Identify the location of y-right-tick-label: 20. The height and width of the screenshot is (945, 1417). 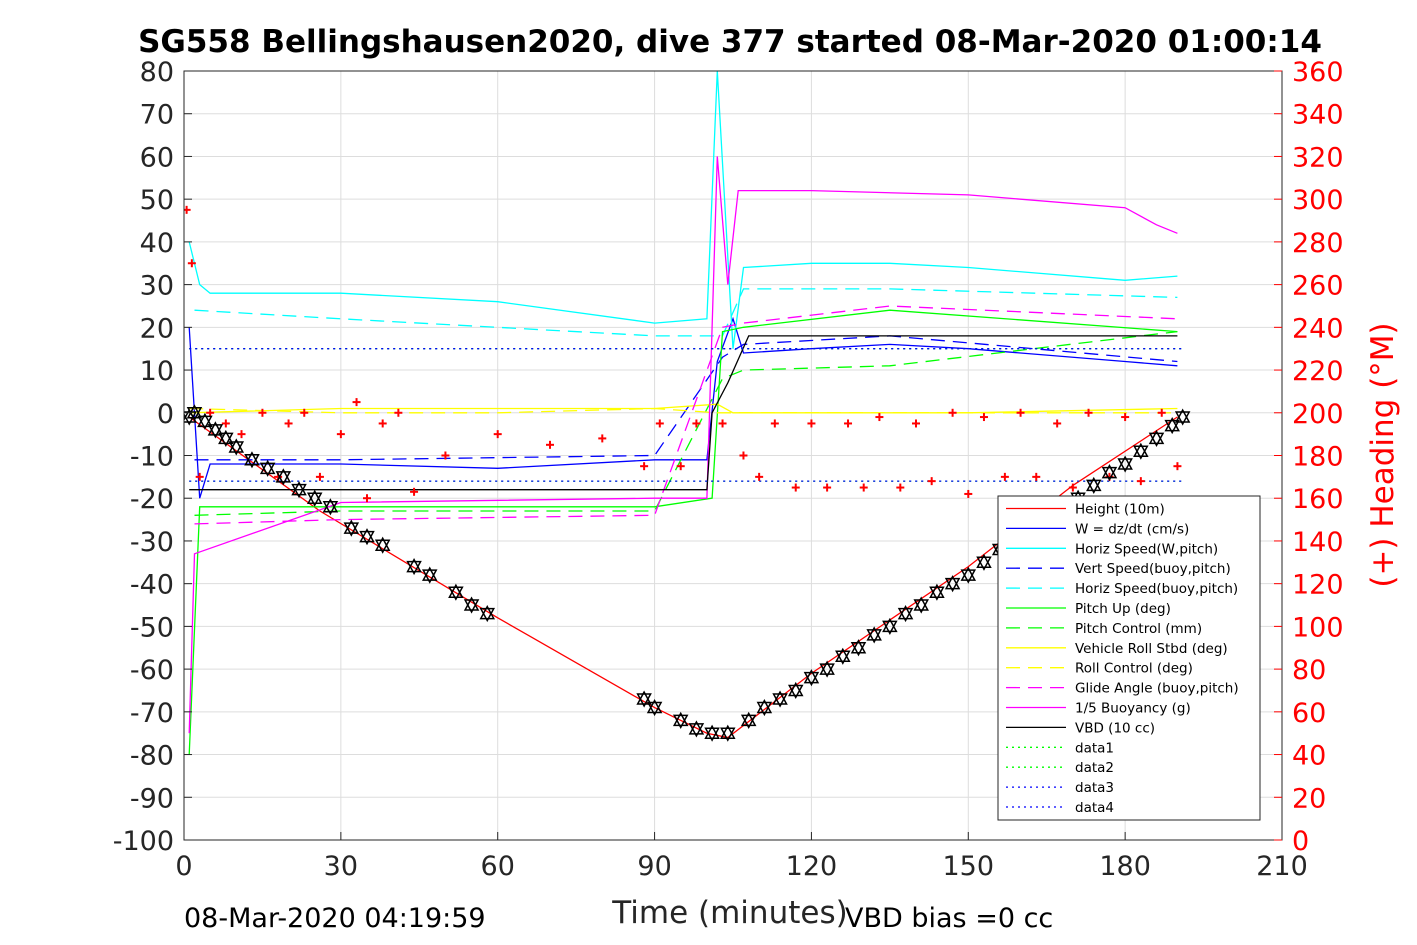
(1309, 798).